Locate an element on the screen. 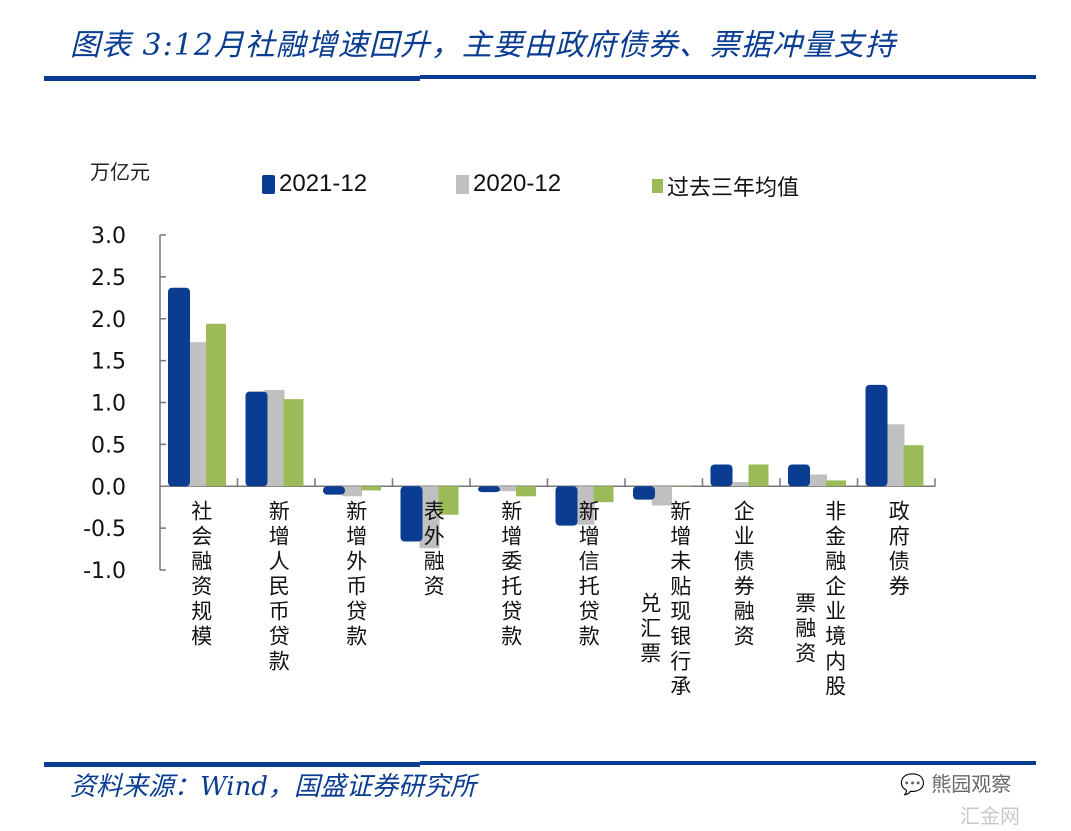 The image size is (1071, 831). y-tick-label: 1.5 is located at coordinates (108, 362).